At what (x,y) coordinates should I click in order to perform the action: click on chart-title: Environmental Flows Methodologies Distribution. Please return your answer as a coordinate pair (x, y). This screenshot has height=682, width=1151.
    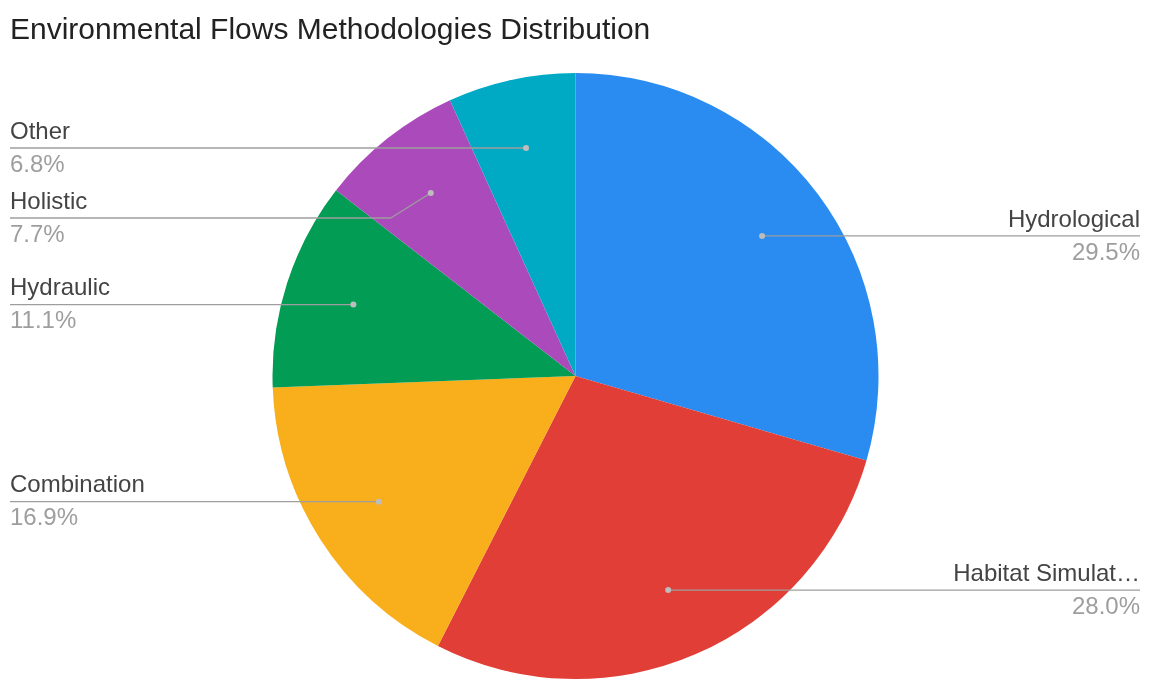
    Looking at the image, I should click on (330, 29).